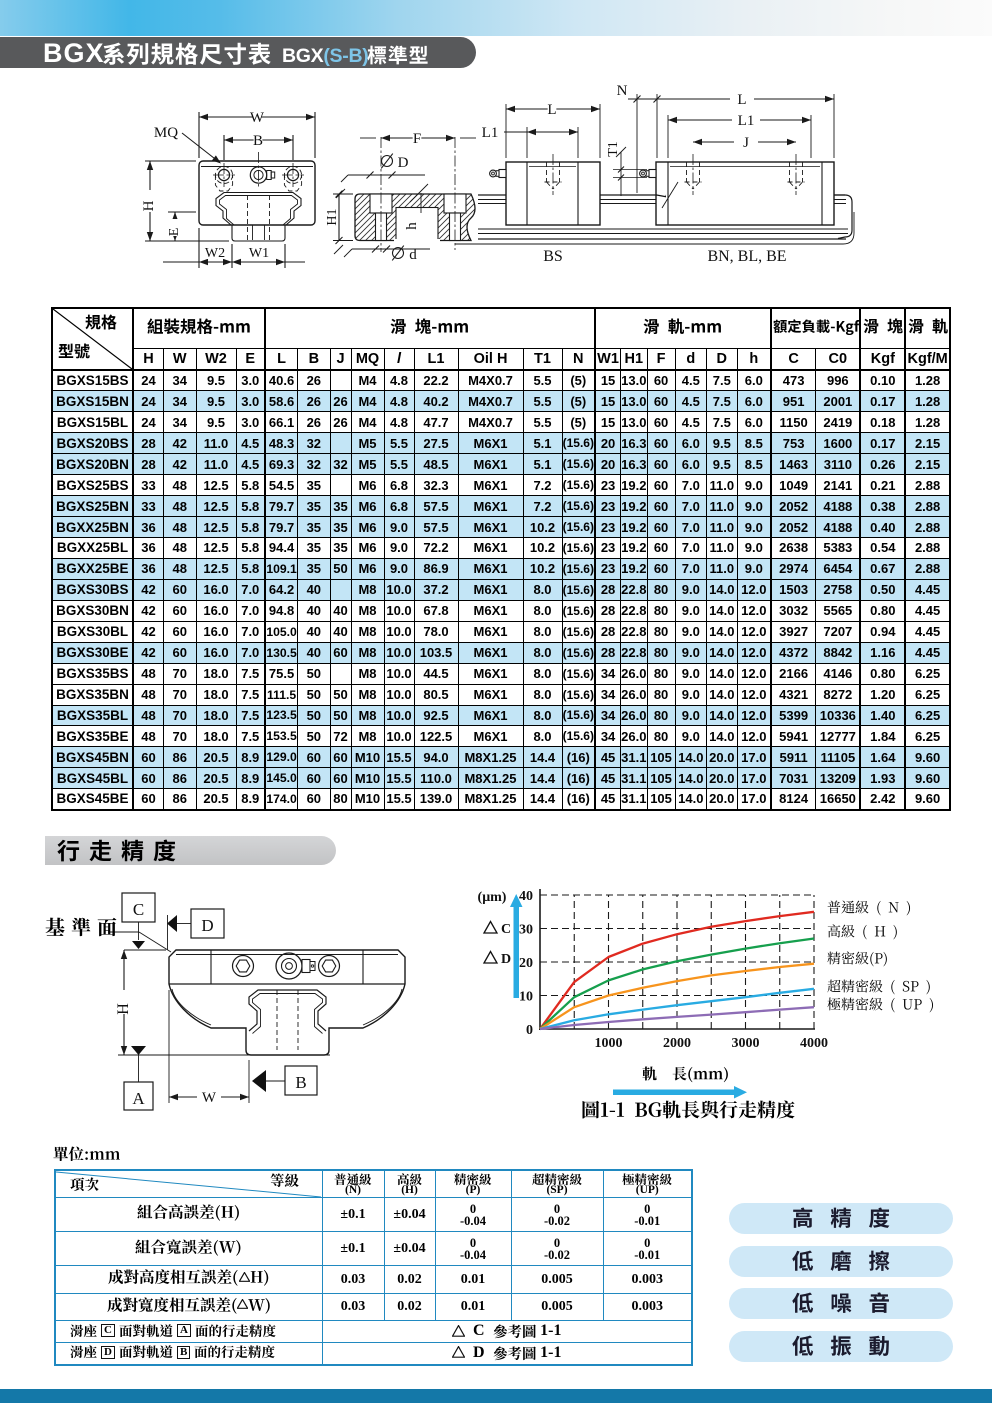 This screenshot has height=1403, width=992. I want to click on svg-text: BN, BL, BE, so click(746, 256).